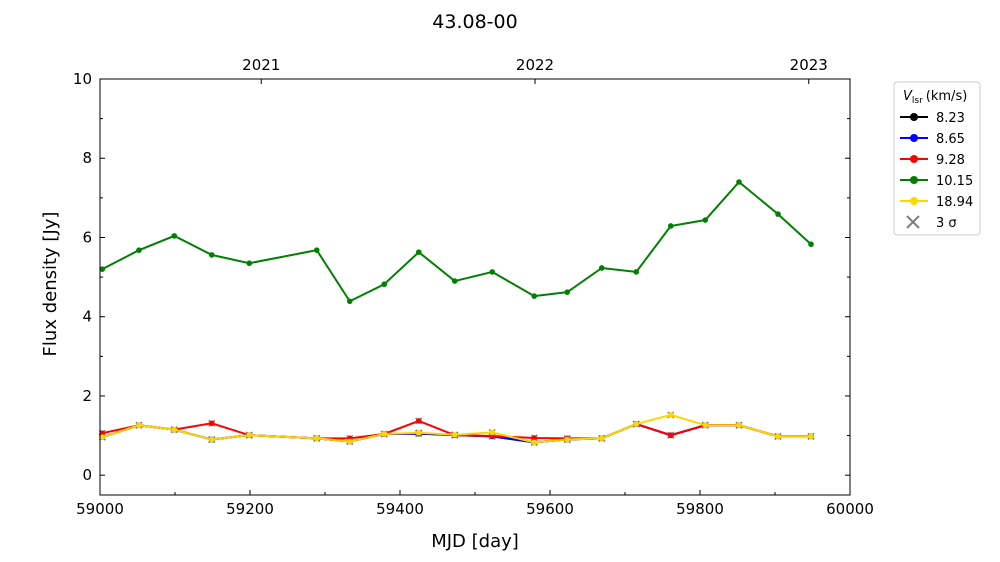 Image resolution: width=1000 pixels, height=562 pixels. Describe the element at coordinates (87, 475) in the screenshot. I see `y-tick-label: 0` at that location.